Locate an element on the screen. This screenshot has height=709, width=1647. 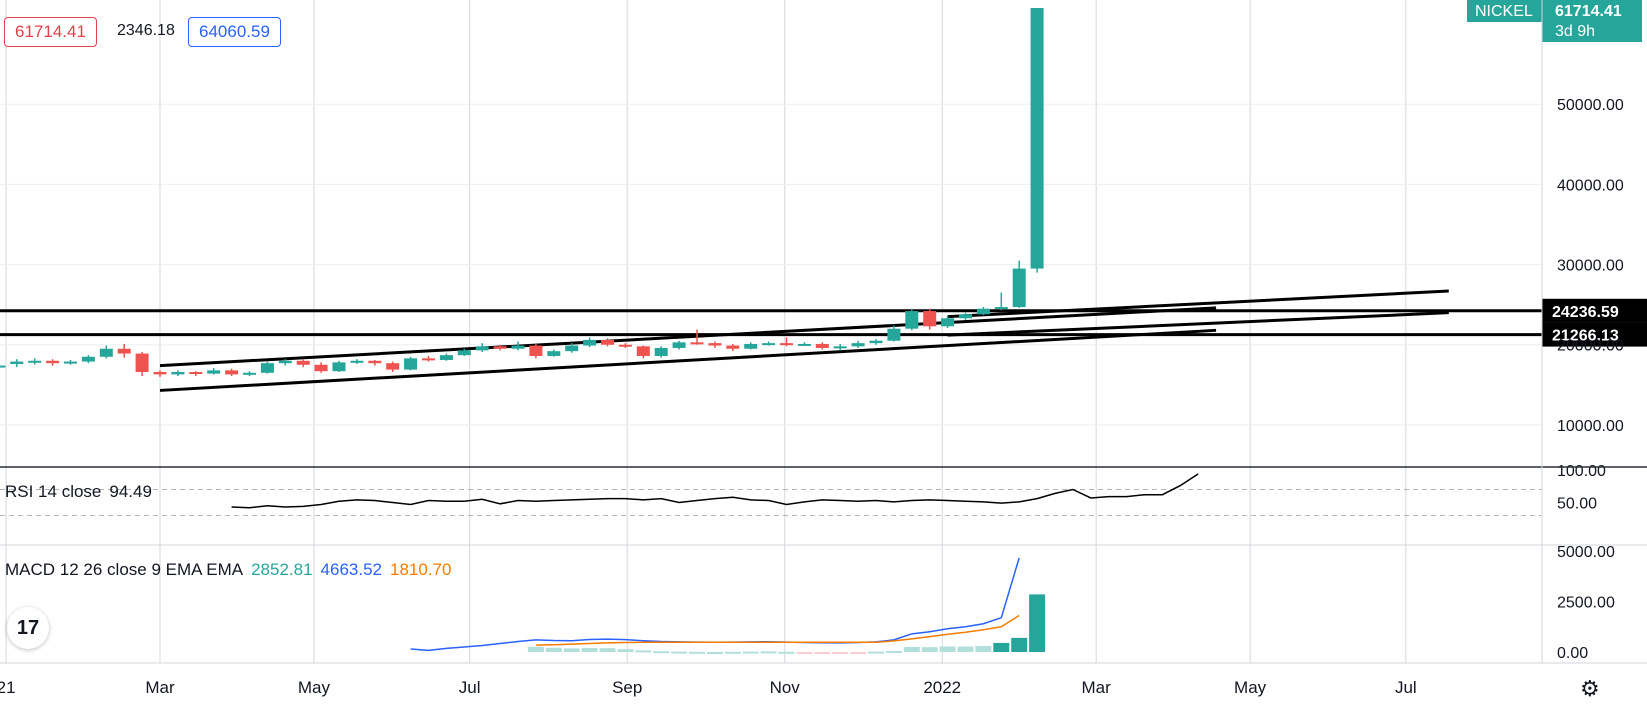
gear-icon: ⚙ is located at coordinates (1590, 688).